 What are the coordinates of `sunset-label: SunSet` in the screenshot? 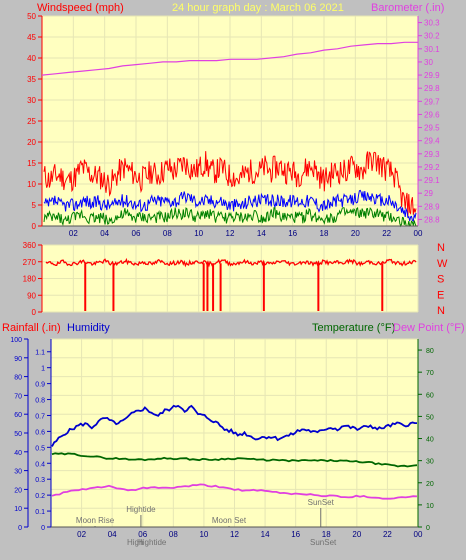 It's located at (321, 502).